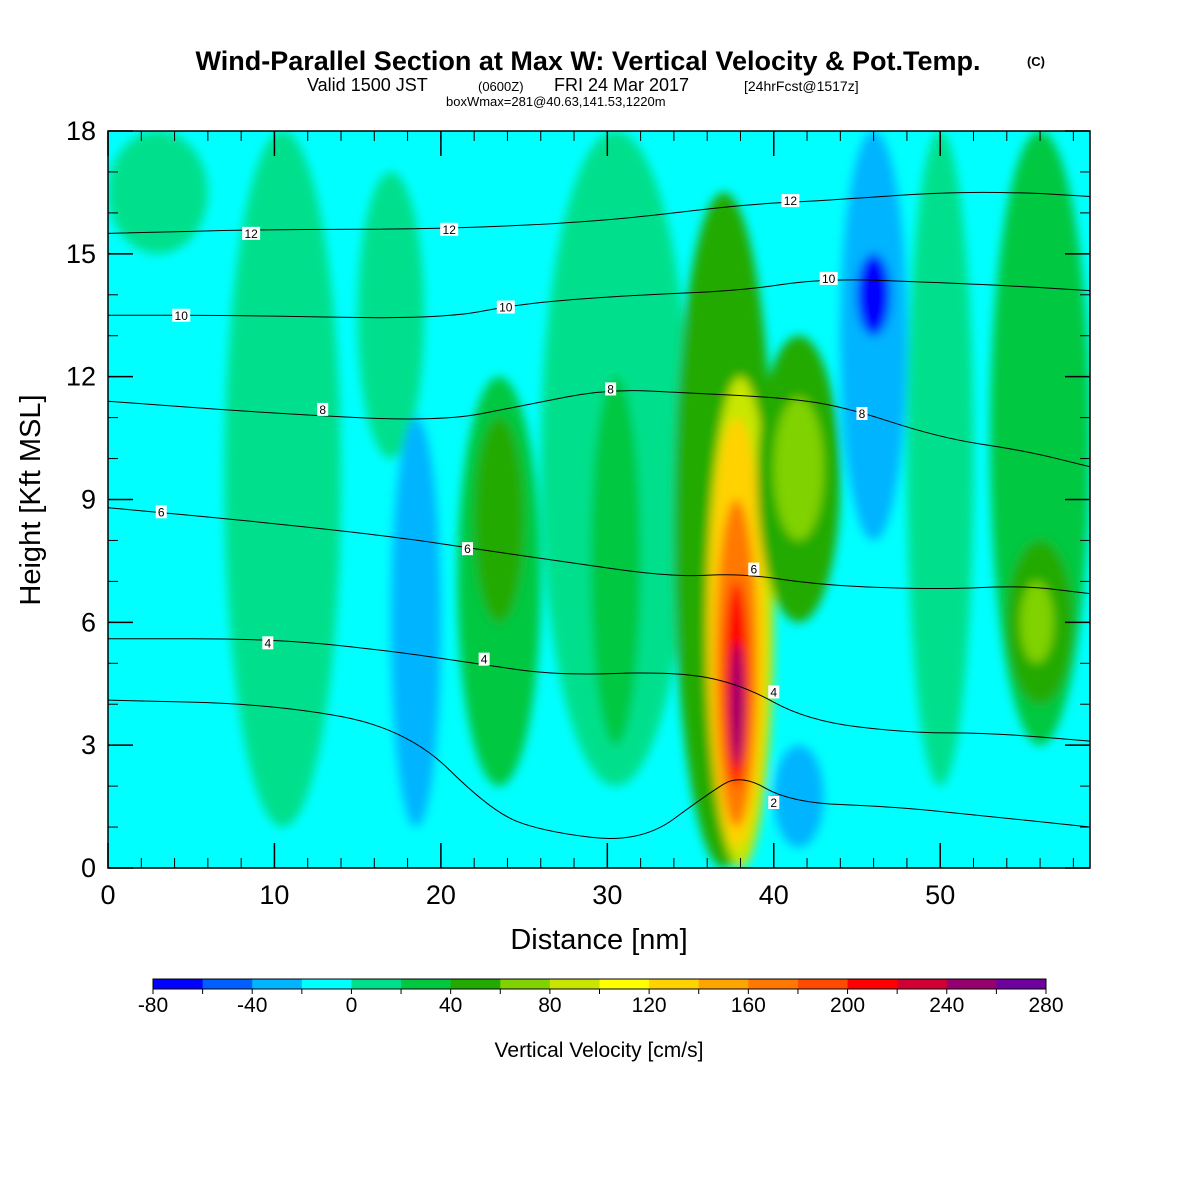  Describe the element at coordinates (252, 1005) in the screenshot. I see `colorbar-label: -40` at that location.